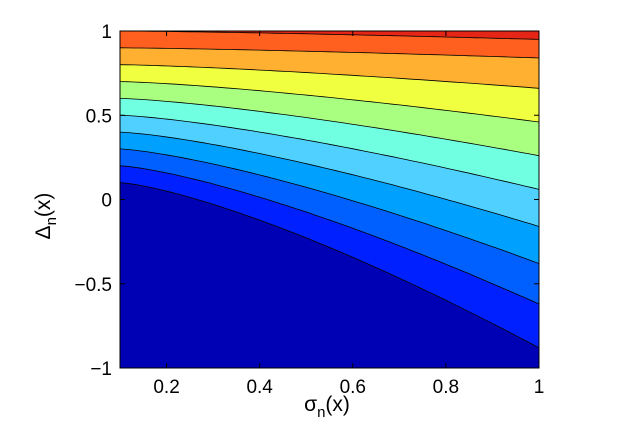  Describe the element at coordinates (446, 387) in the screenshot. I see `x-tick-label-3: 0.8` at that location.